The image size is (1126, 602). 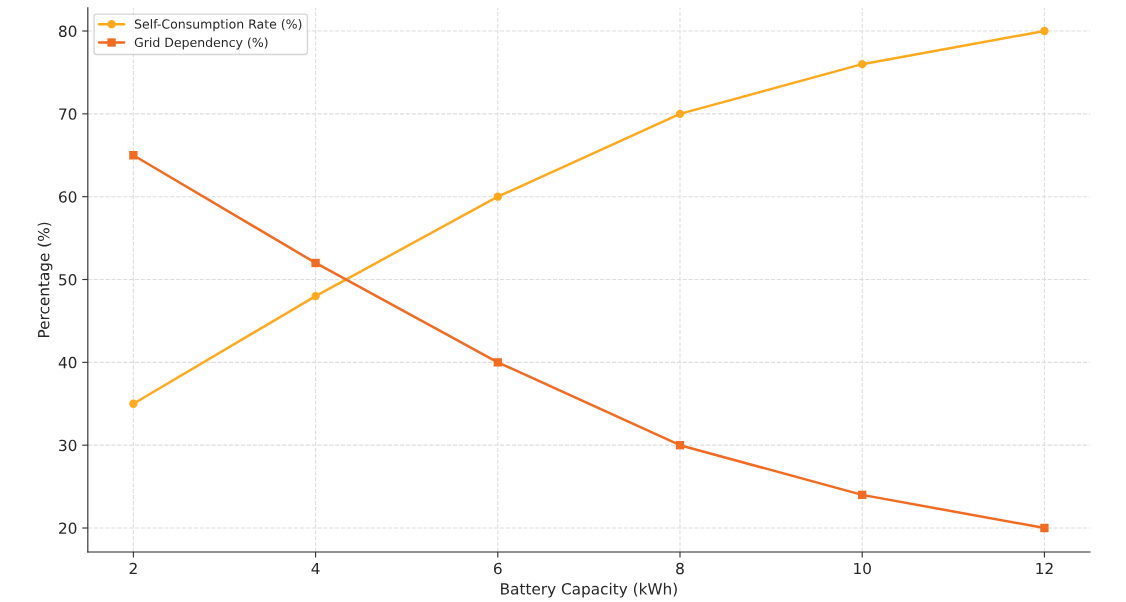 I want to click on x-axis-title: Battery Capacity (kWh), so click(x=589, y=590).